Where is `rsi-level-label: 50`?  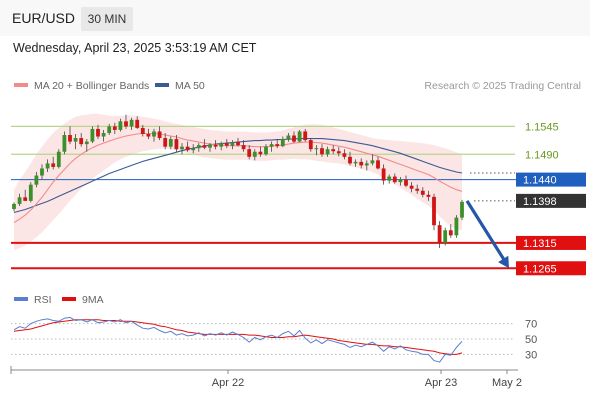
rsi-level-label: 50 is located at coordinates (531, 340).